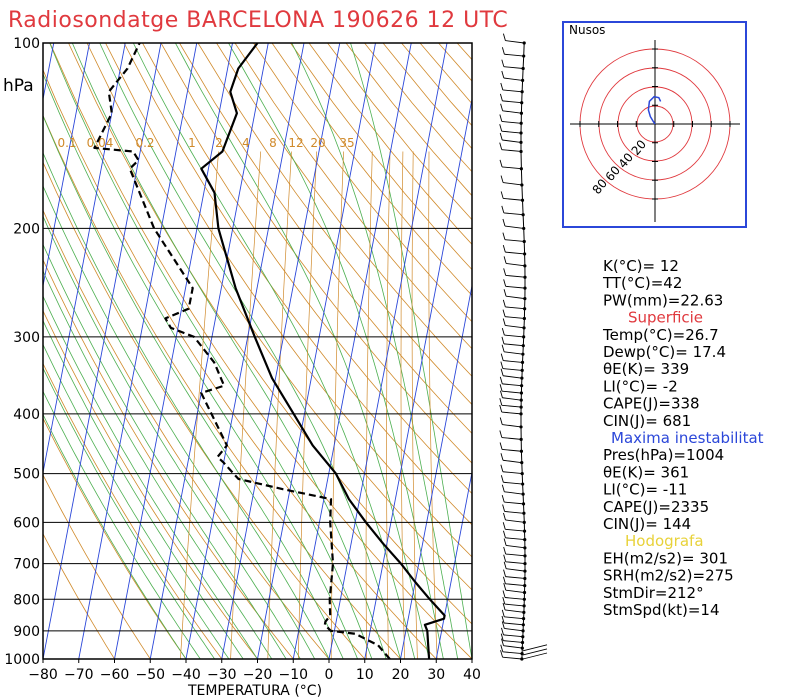 This screenshot has height=700, width=800. Describe the element at coordinates (43, 675) in the screenshot. I see `temperature-tick-label: −80` at that location.